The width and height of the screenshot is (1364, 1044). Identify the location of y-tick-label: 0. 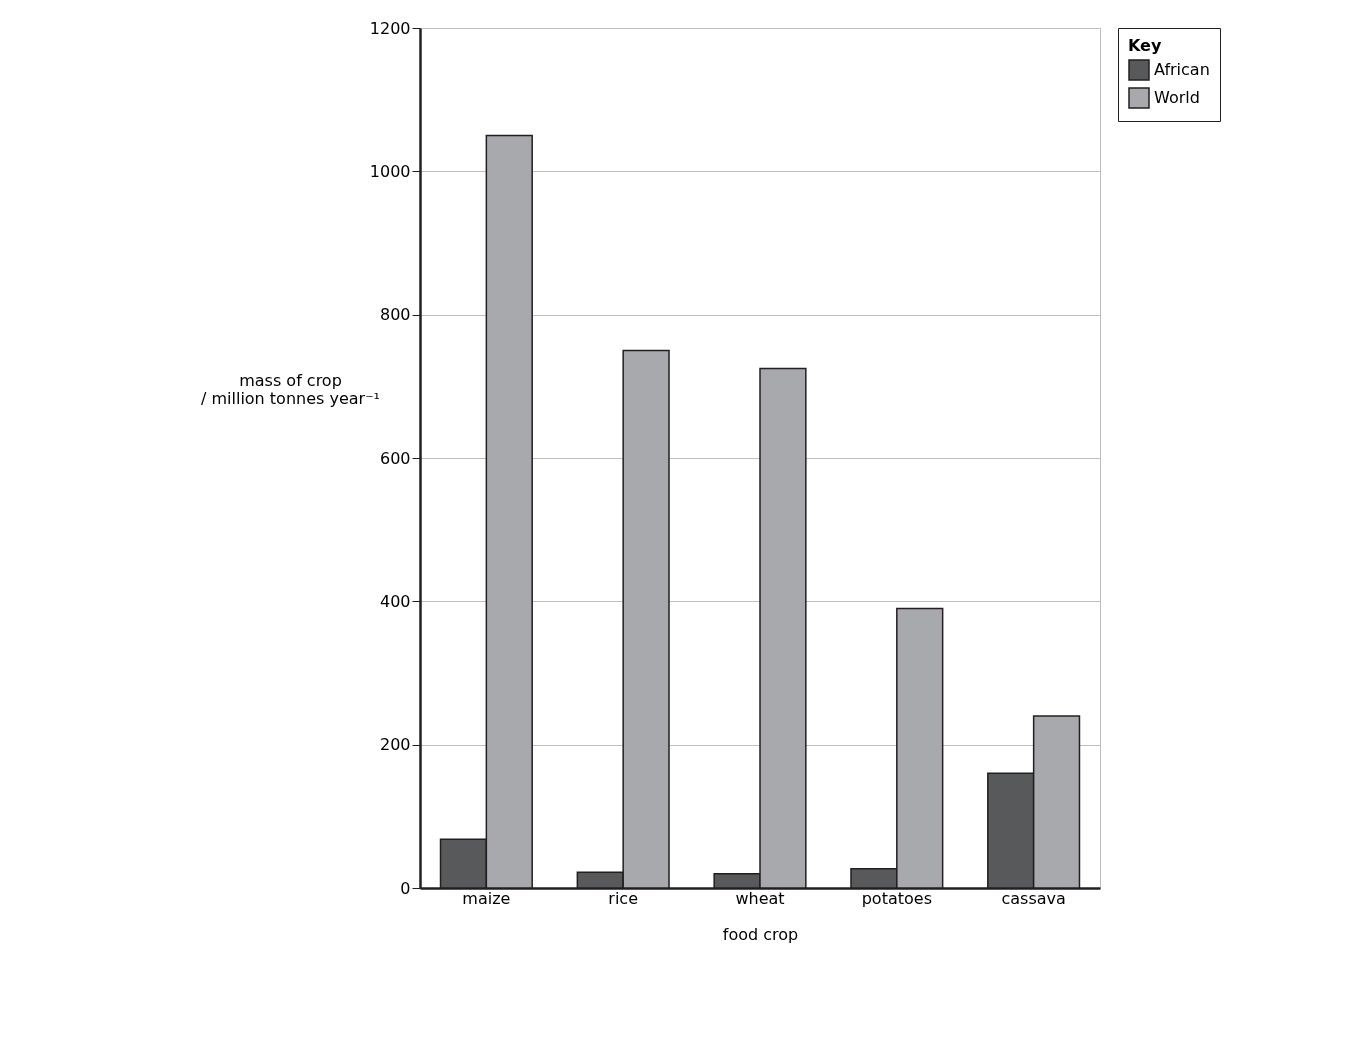
(405, 888).